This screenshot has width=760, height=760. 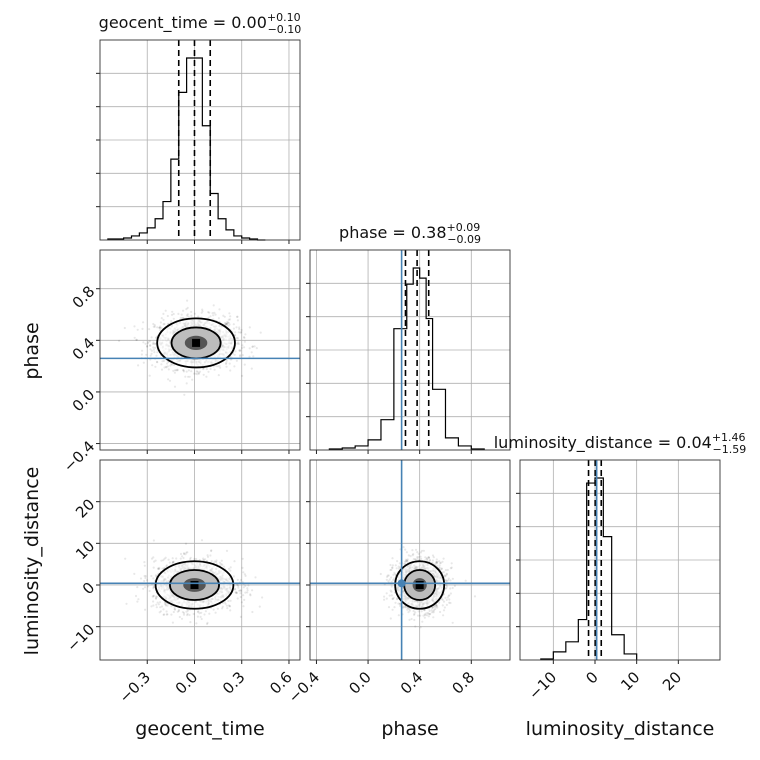 What do you see at coordinates (199, 729) in the screenshot?
I see `x-axis-label-geocent-time: geocent_time` at bounding box center [199, 729].